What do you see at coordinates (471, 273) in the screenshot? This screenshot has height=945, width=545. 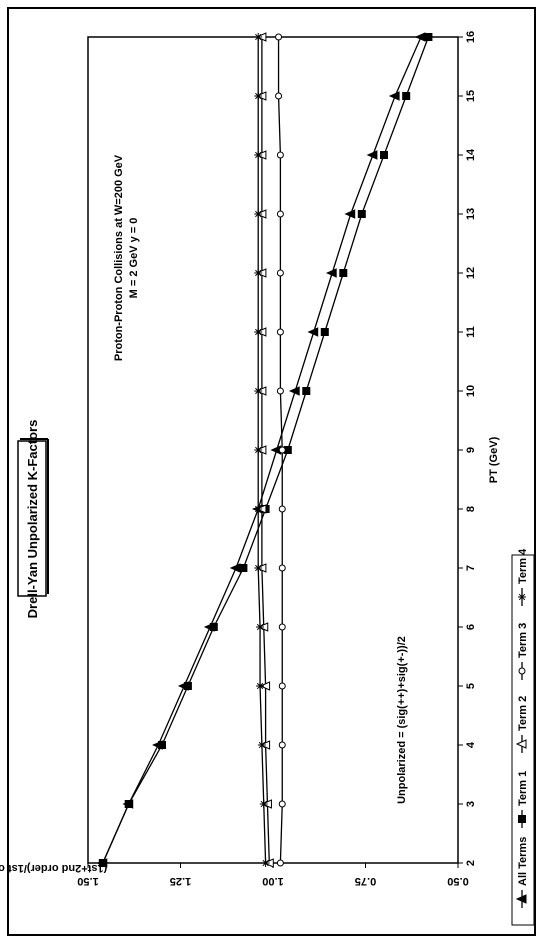 I see `x-tick-label: 12` at bounding box center [471, 273].